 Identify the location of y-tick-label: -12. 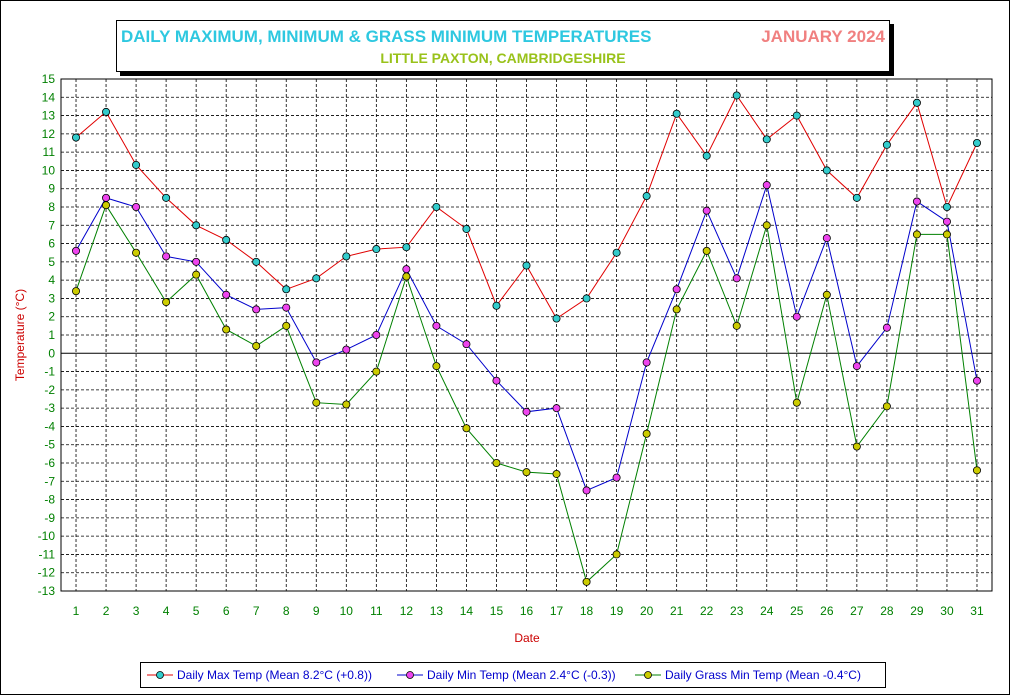
(47, 573).